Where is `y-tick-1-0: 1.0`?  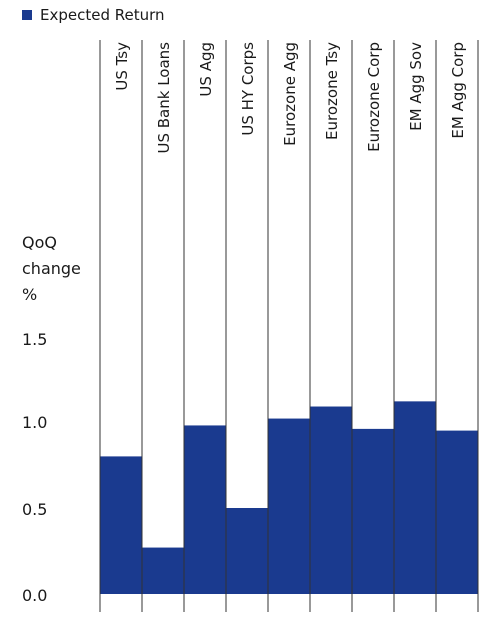
y-tick-1-0: 1.0 is located at coordinates (35, 422).